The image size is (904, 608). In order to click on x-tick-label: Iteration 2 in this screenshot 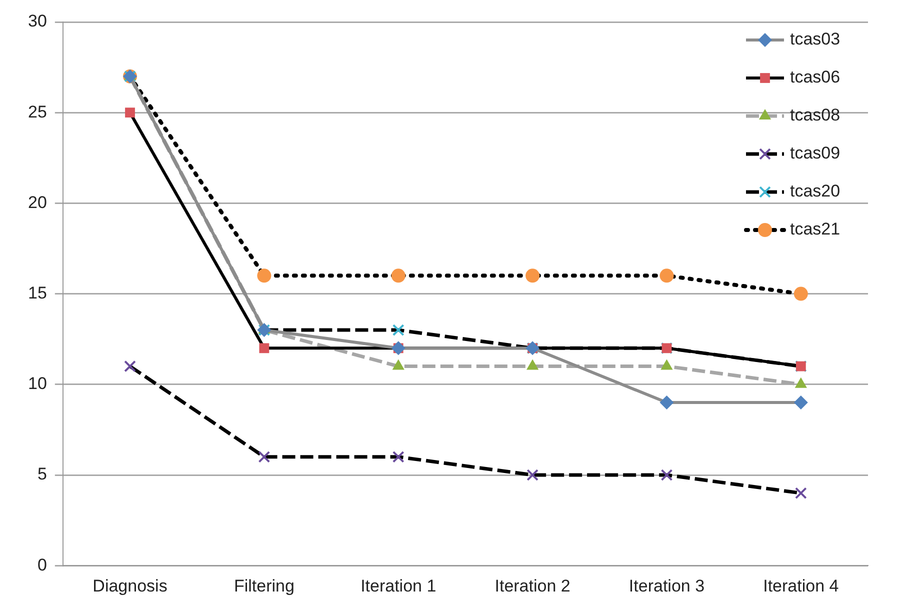, I will do `click(532, 586)`.